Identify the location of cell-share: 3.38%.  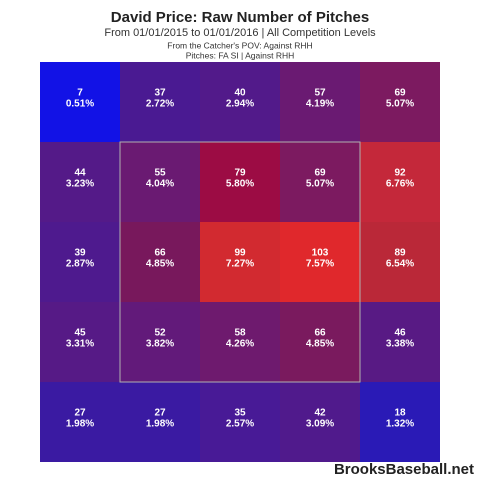
(400, 344).